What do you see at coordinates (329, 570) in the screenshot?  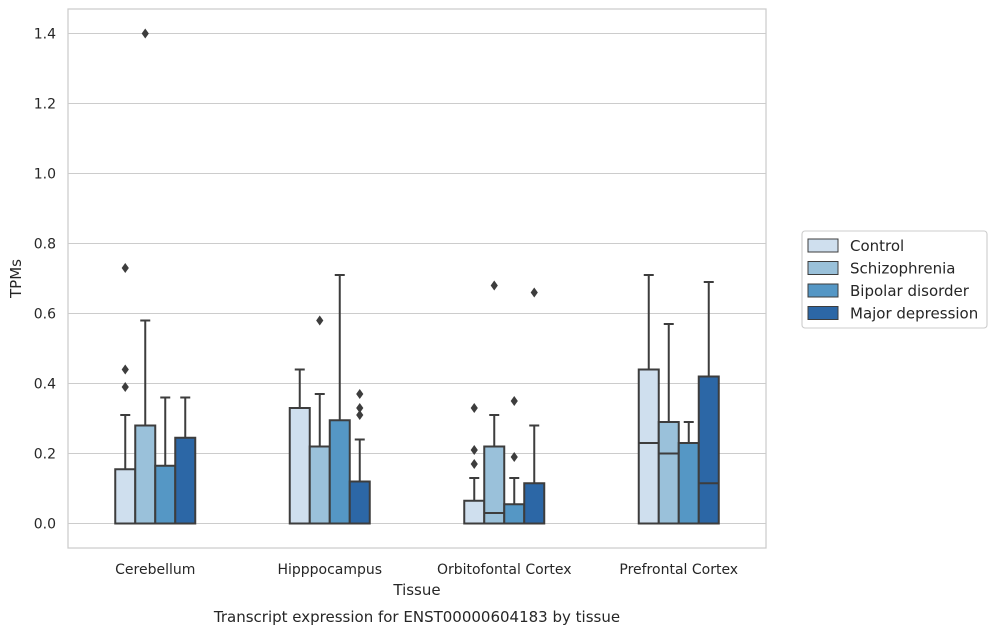 I see `x-tick-label: Hipppocampus` at bounding box center [329, 570].